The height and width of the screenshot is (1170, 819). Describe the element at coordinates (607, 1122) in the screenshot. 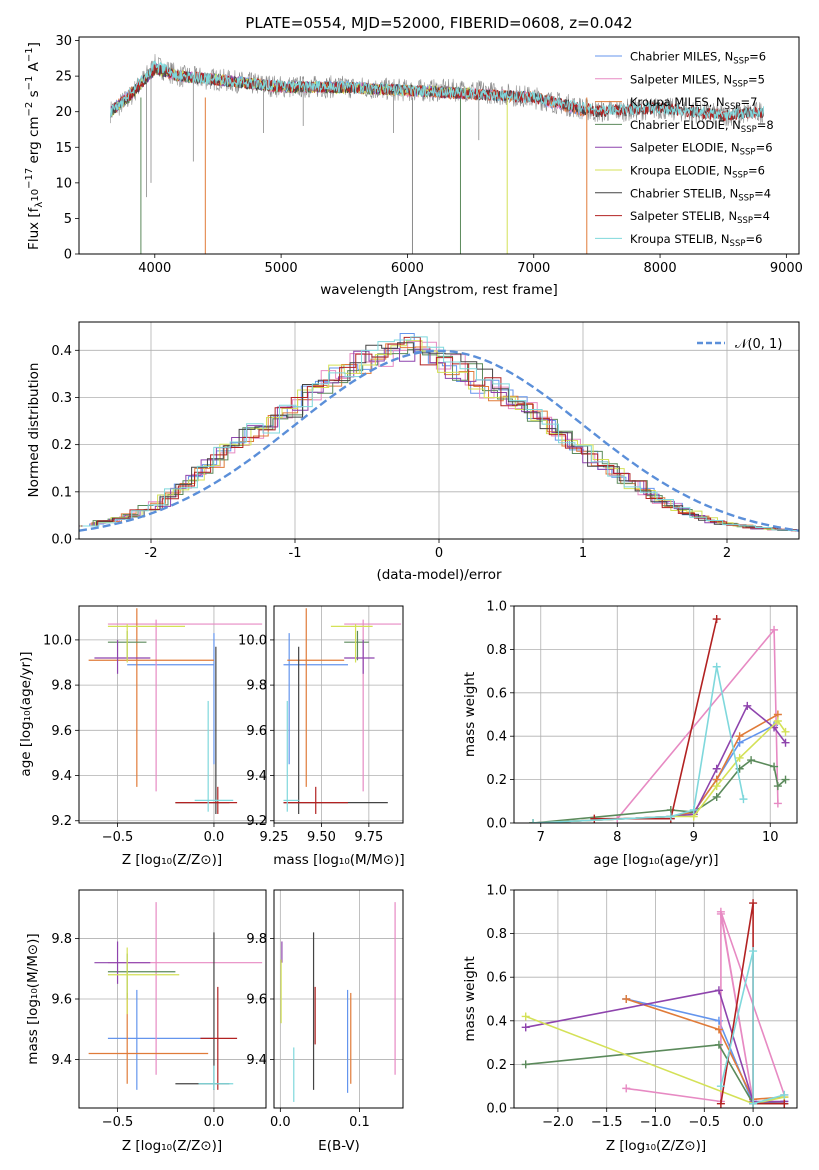

I see `mw-vs-z-xtick-label: −1.5` at that location.